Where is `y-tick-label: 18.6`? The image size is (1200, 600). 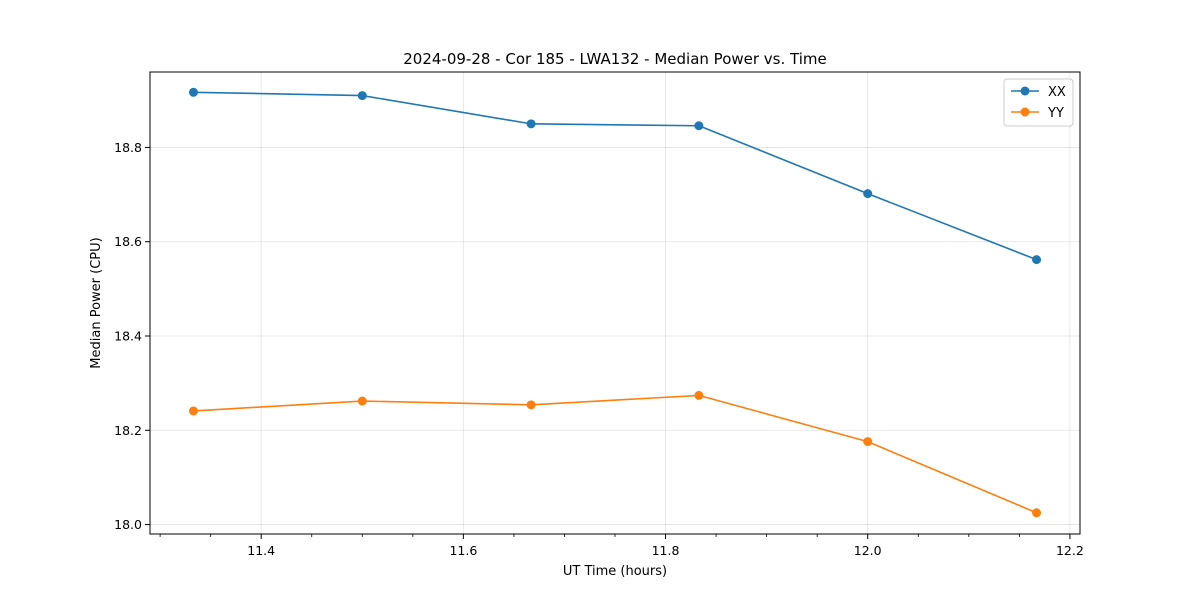 y-tick-label: 18.6 is located at coordinates (128, 241).